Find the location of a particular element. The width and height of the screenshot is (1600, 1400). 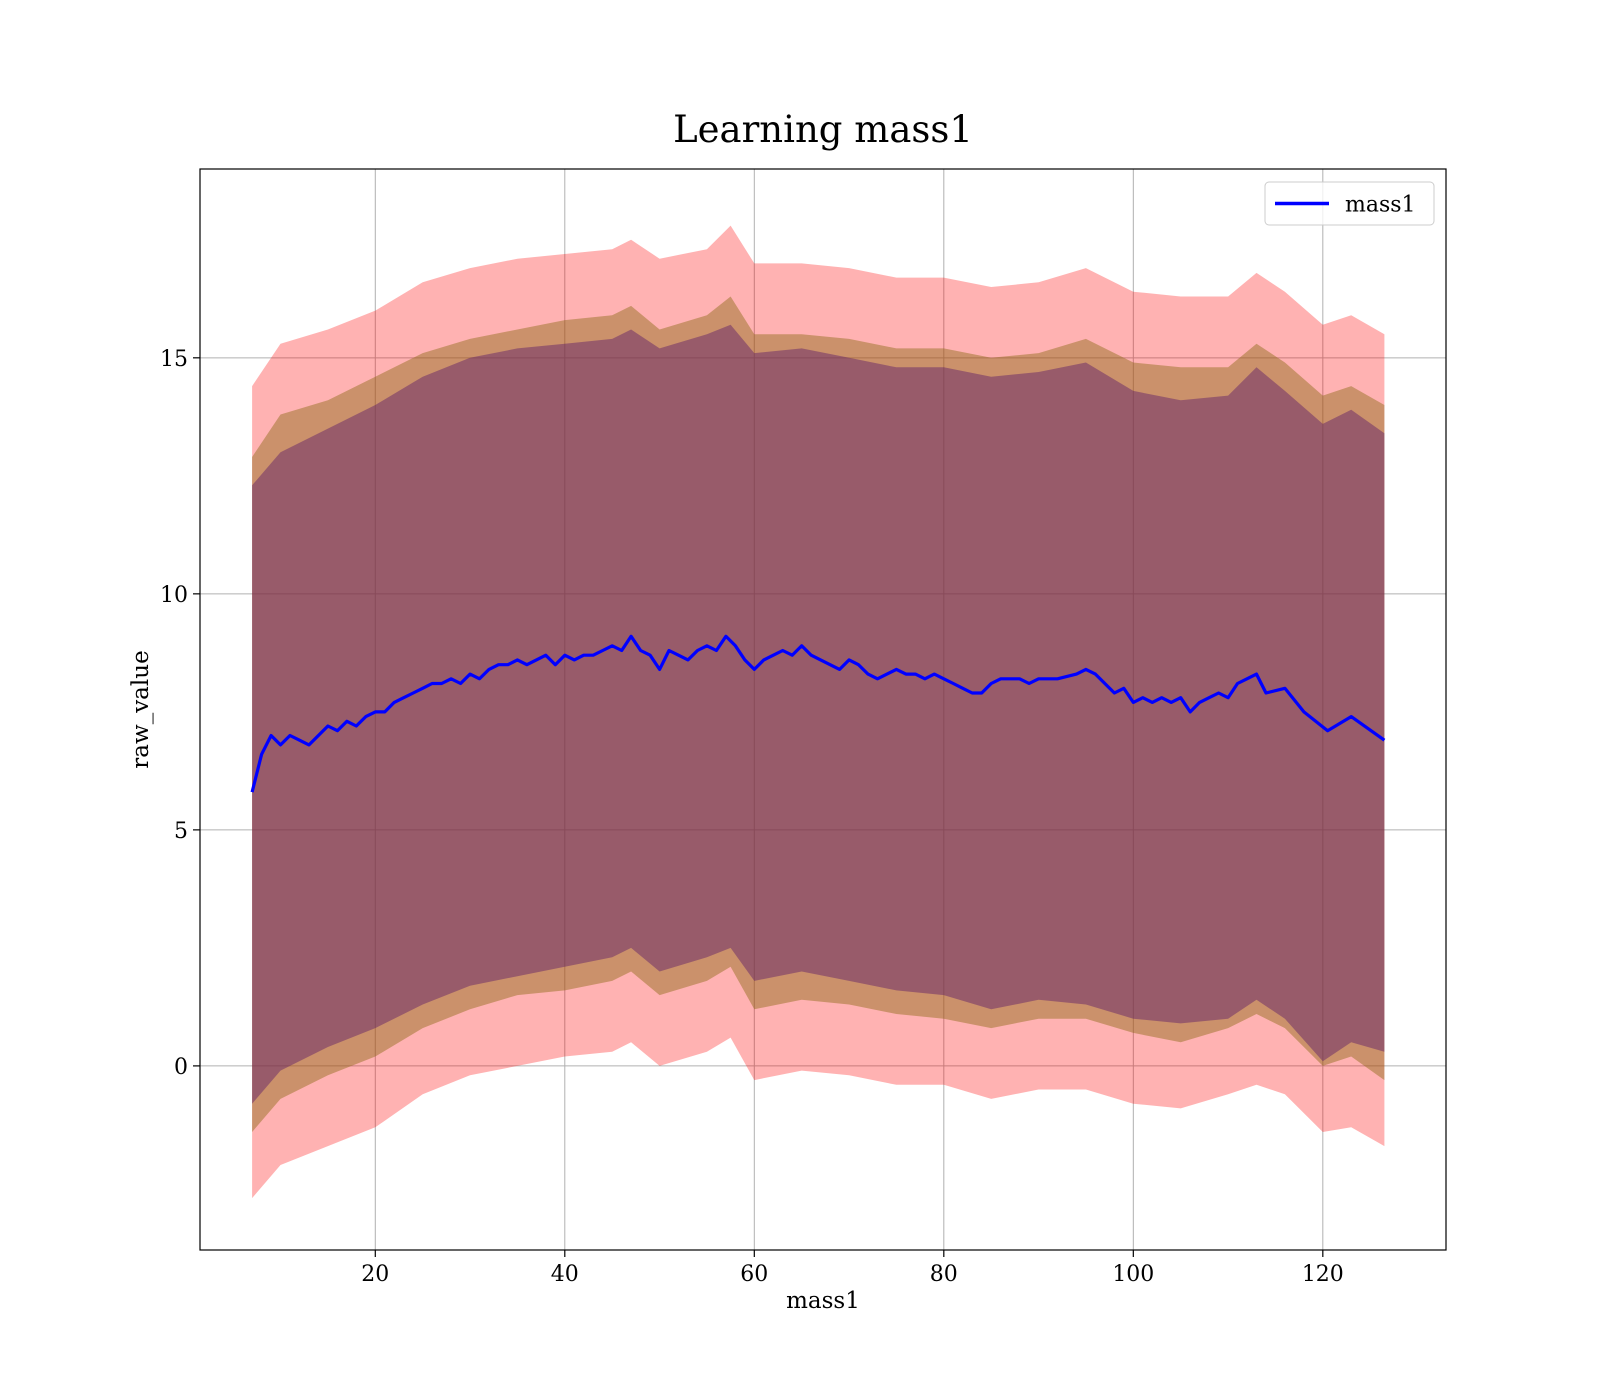

x-axis-label: mass1 is located at coordinates (823, 1301).